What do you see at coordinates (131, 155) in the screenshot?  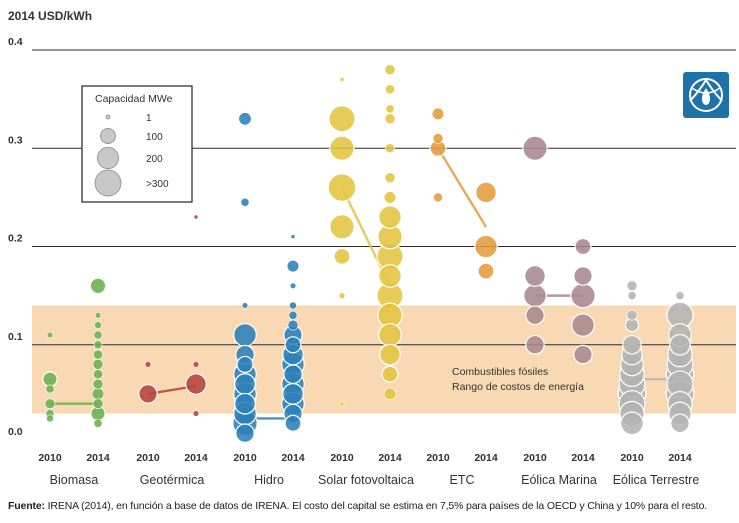 I see `legend-entries: 1 100 200 >300` at bounding box center [131, 155].